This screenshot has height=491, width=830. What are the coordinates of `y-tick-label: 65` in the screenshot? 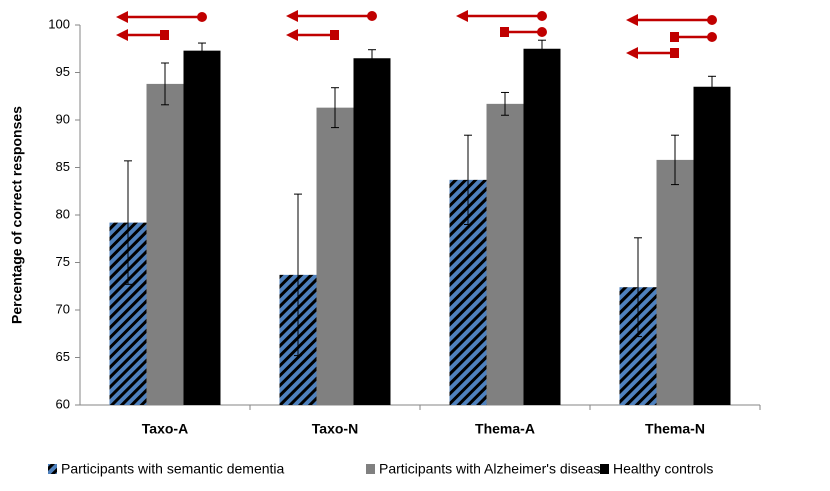 It's located at (63, 356).